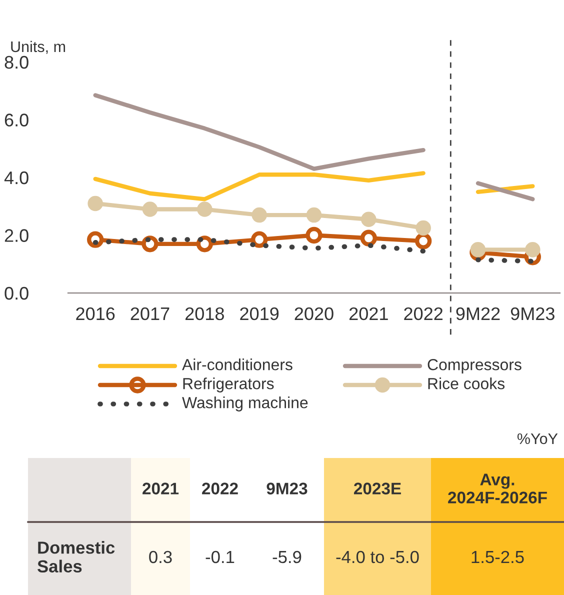  Describe the element at coordinates (532, 313) in the screenshot. I see `x-tick-label: 9M23` at that location.